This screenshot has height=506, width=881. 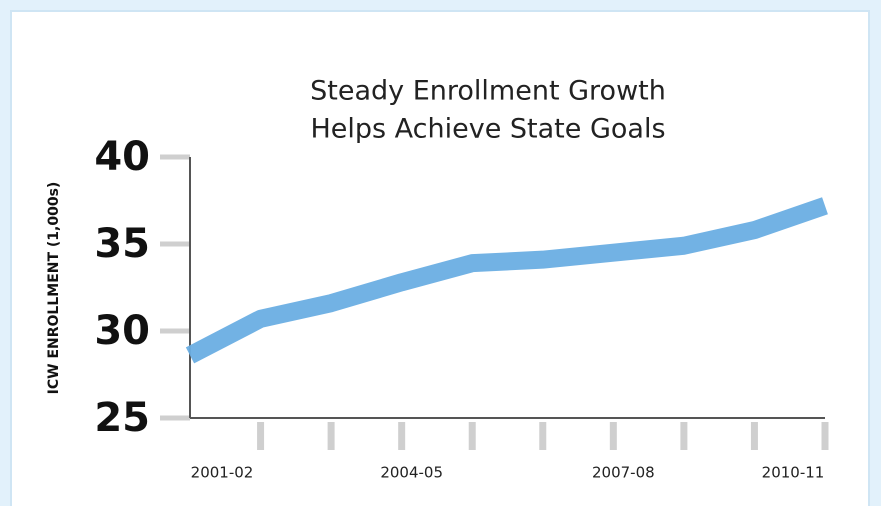 What do you see at coordinates (793, 473) in the screenshot?
I see `x-tick-label: 2010-11` at bounding box center [793, 473].